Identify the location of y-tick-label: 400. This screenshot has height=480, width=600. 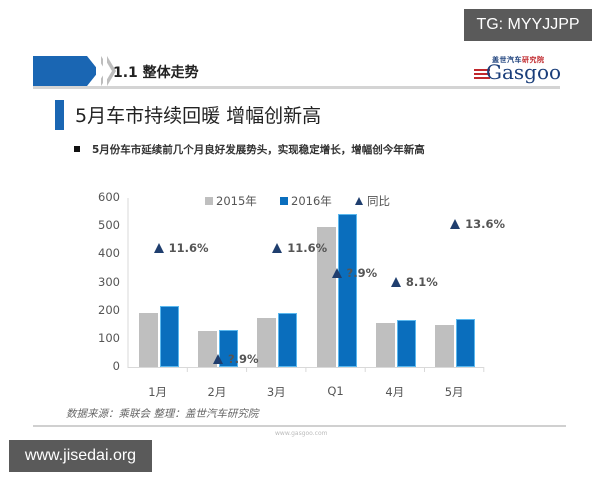
(109, 253).